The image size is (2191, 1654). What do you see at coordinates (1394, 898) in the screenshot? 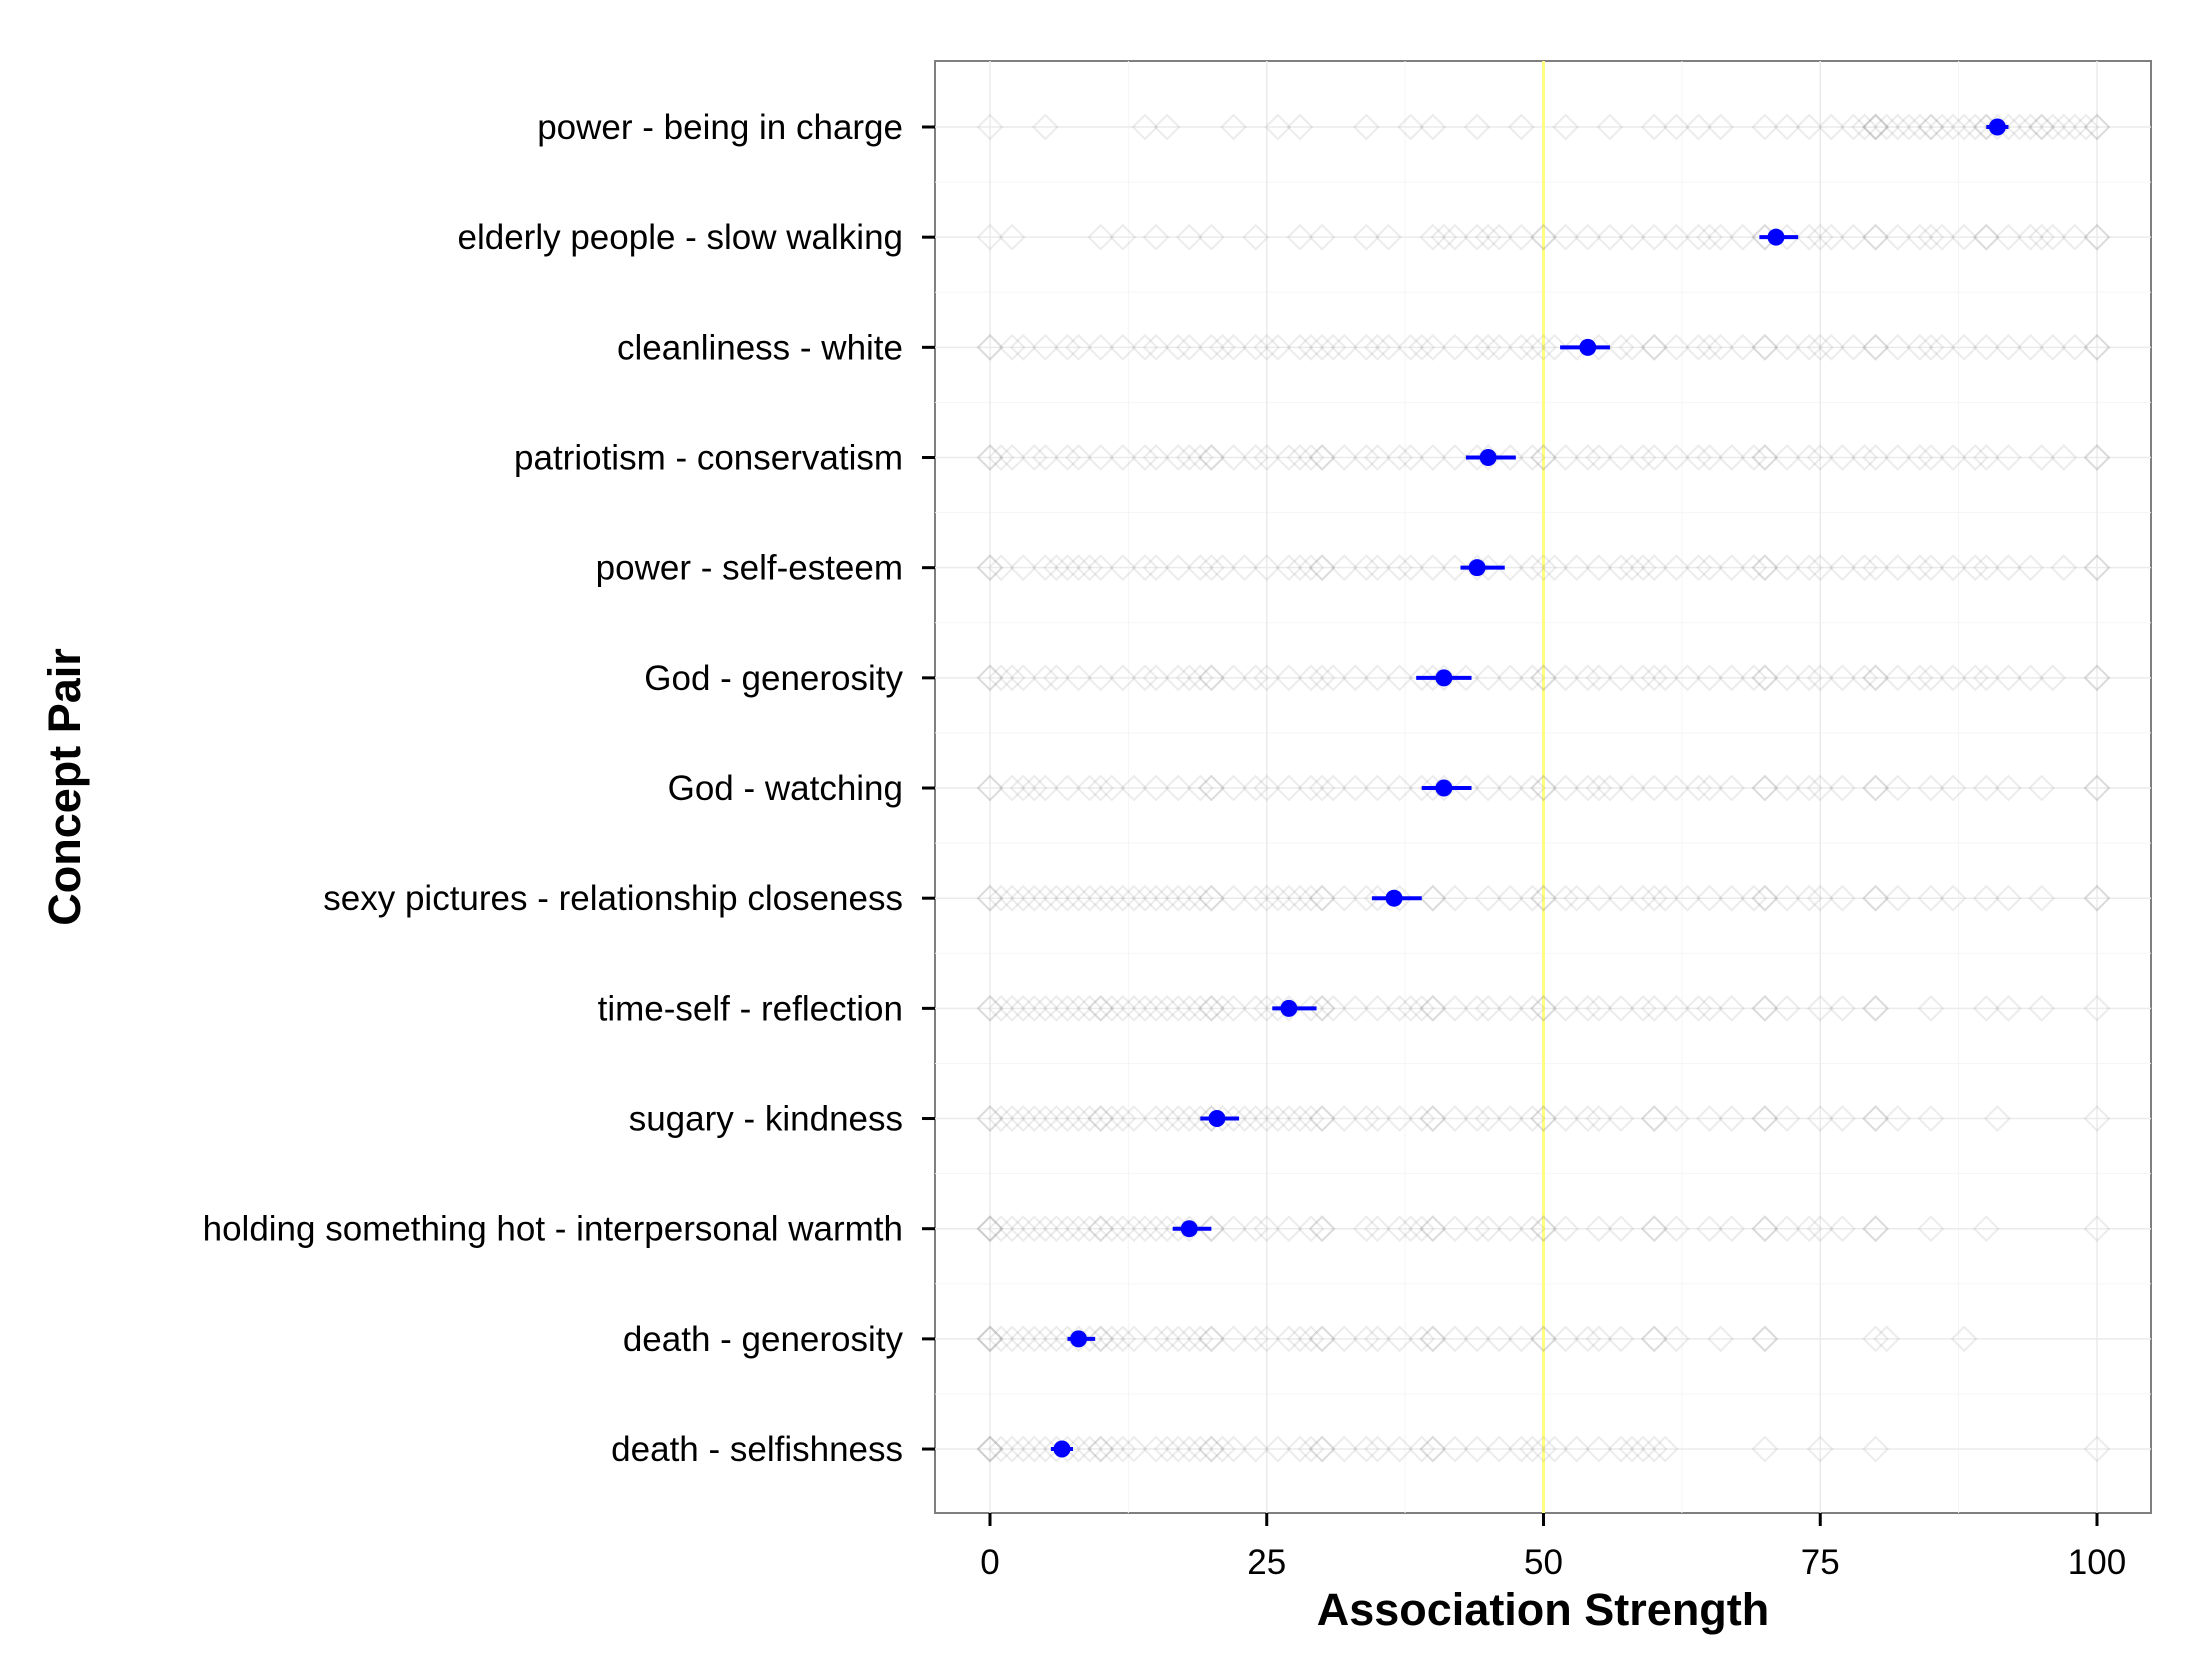
I see `mean-point-sexy-pictures-relationship-closeness` at bounding box center [1394, 898].